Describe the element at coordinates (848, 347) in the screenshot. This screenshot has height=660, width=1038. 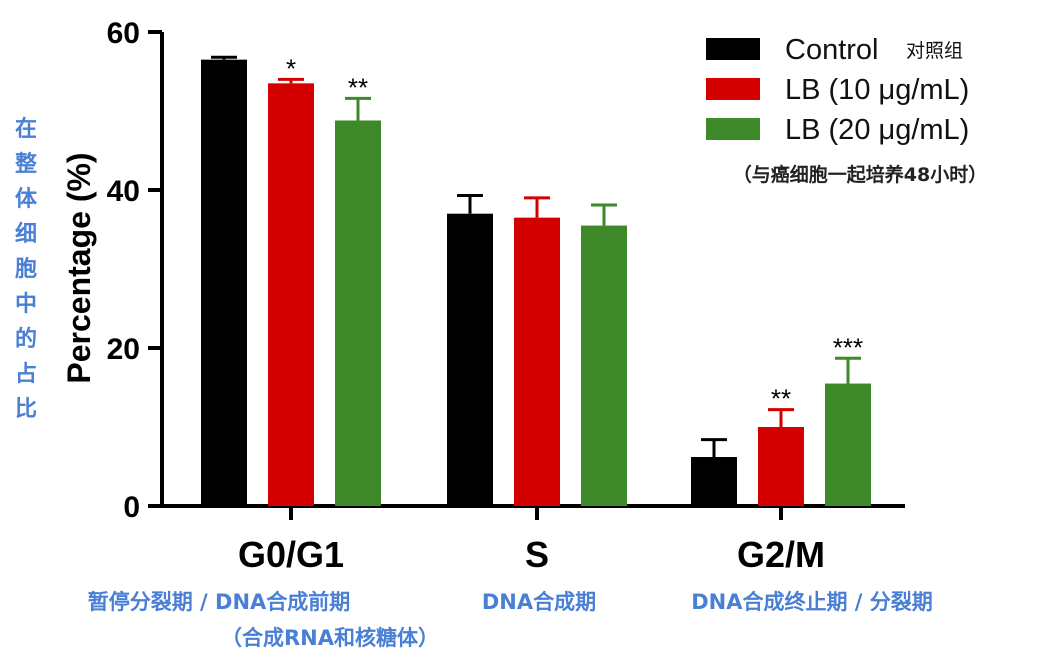
I see `significance-mark: ***` at that location.